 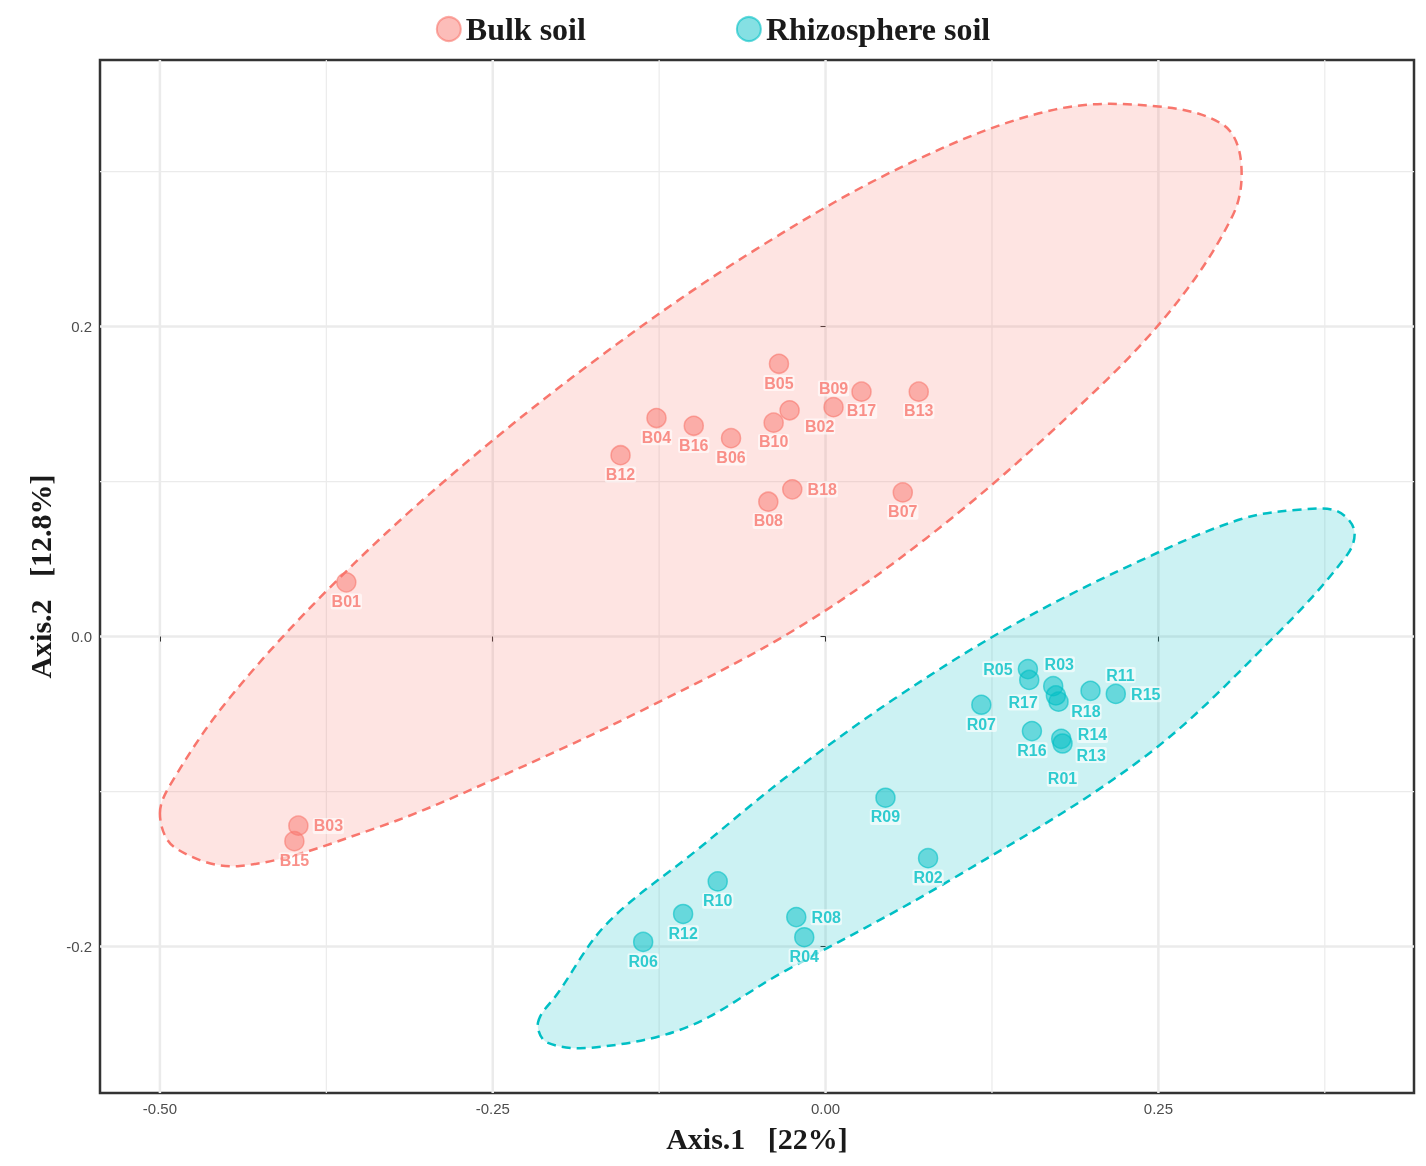 I want to click on data-label: R16, so click(x=1032, y=750).